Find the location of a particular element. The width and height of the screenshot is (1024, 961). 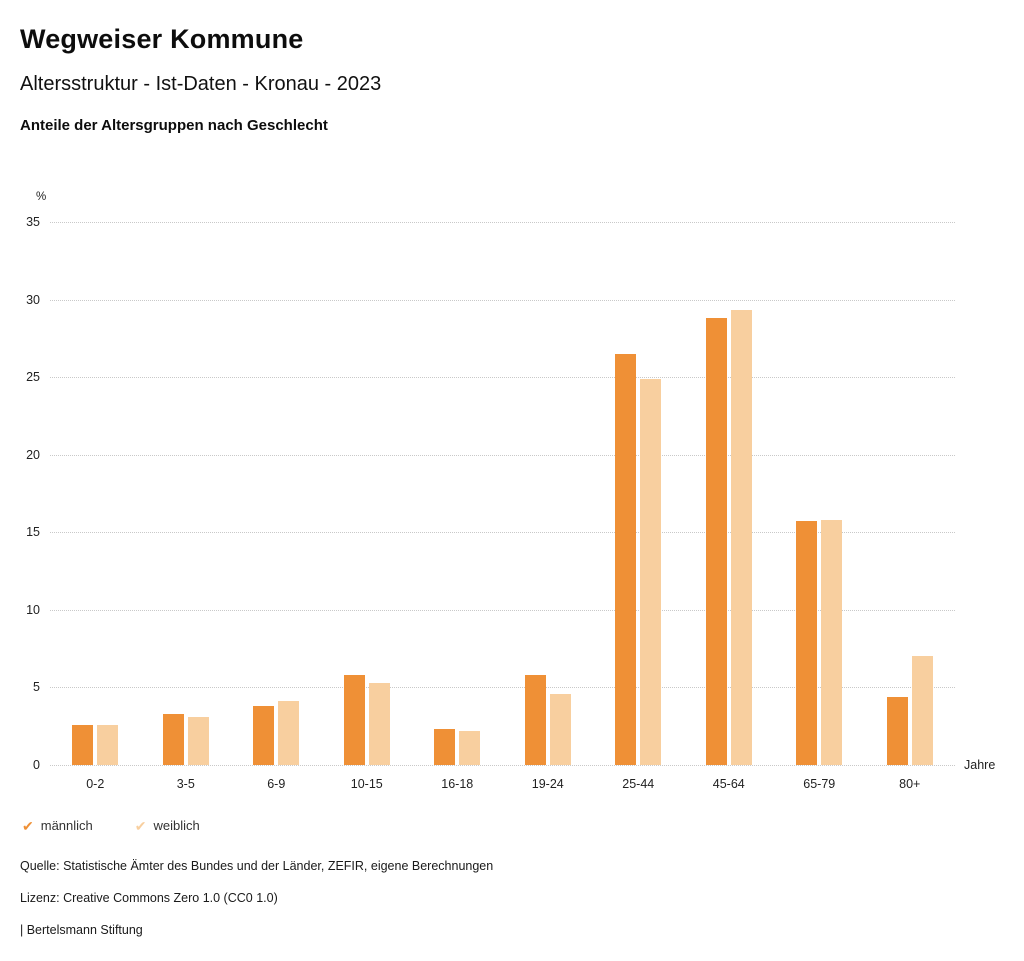

y-tick-label-30: 30 is located at coordinates (33, 299).